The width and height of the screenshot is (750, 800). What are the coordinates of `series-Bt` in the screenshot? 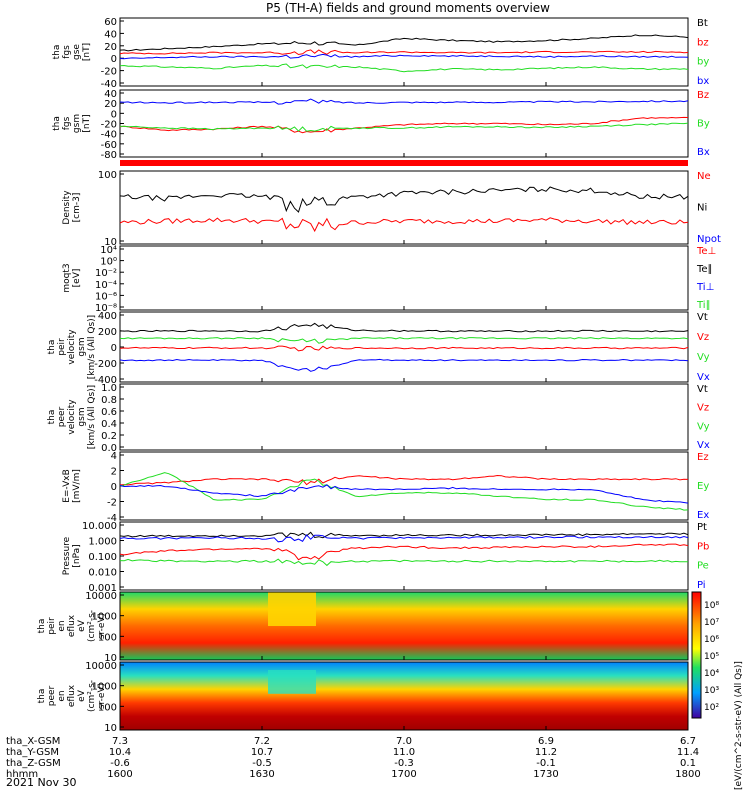 It's located at (404, 43).